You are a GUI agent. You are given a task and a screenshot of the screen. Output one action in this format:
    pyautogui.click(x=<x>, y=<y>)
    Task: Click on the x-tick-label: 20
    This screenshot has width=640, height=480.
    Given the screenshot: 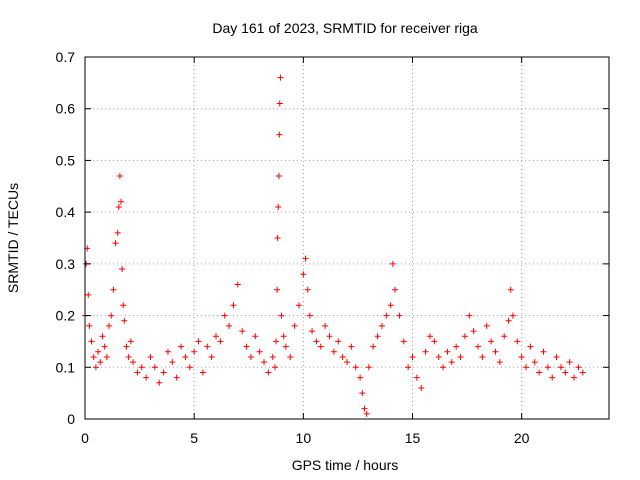 What is the action you would take?
    pyautogui.click(x=522, y=438)
    